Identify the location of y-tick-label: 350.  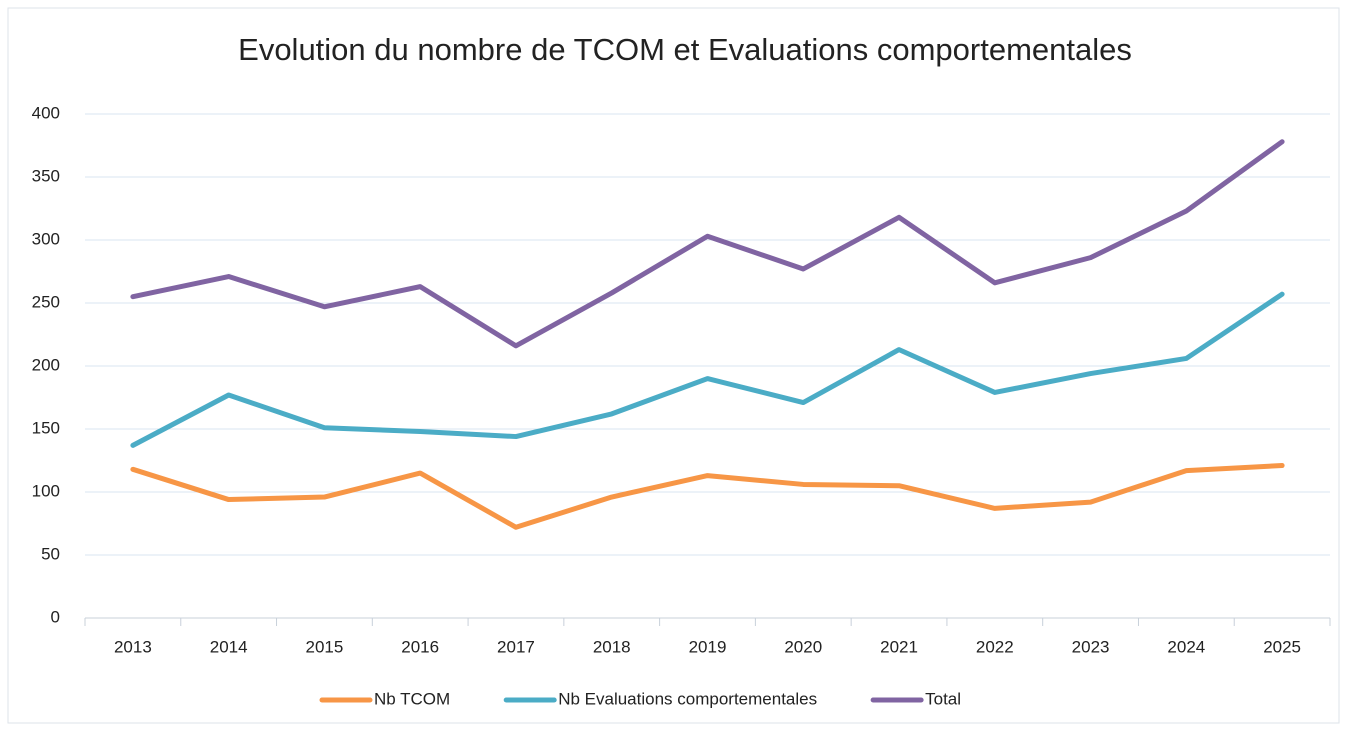
(46, 175).